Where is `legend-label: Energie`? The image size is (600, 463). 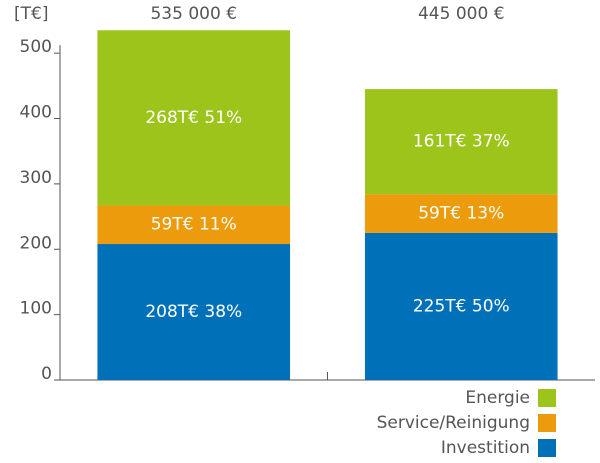 legend-label: Energie is located at coordinates (497, 398).